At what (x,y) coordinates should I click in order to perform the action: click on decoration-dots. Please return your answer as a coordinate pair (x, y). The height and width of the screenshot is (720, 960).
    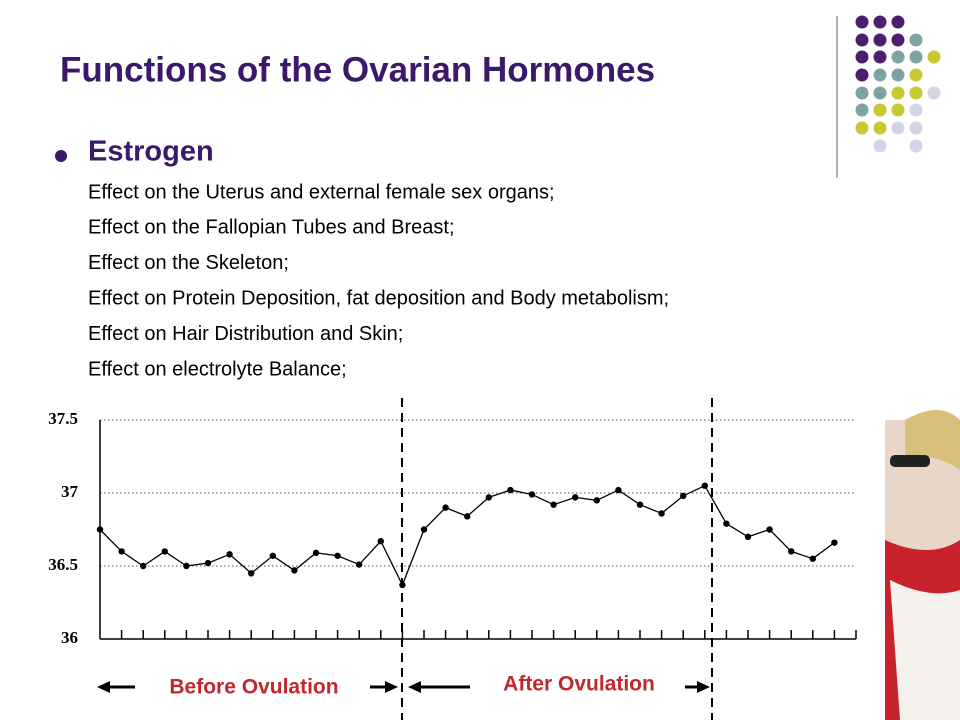
    Looking at the image, I should click on (888, 96).